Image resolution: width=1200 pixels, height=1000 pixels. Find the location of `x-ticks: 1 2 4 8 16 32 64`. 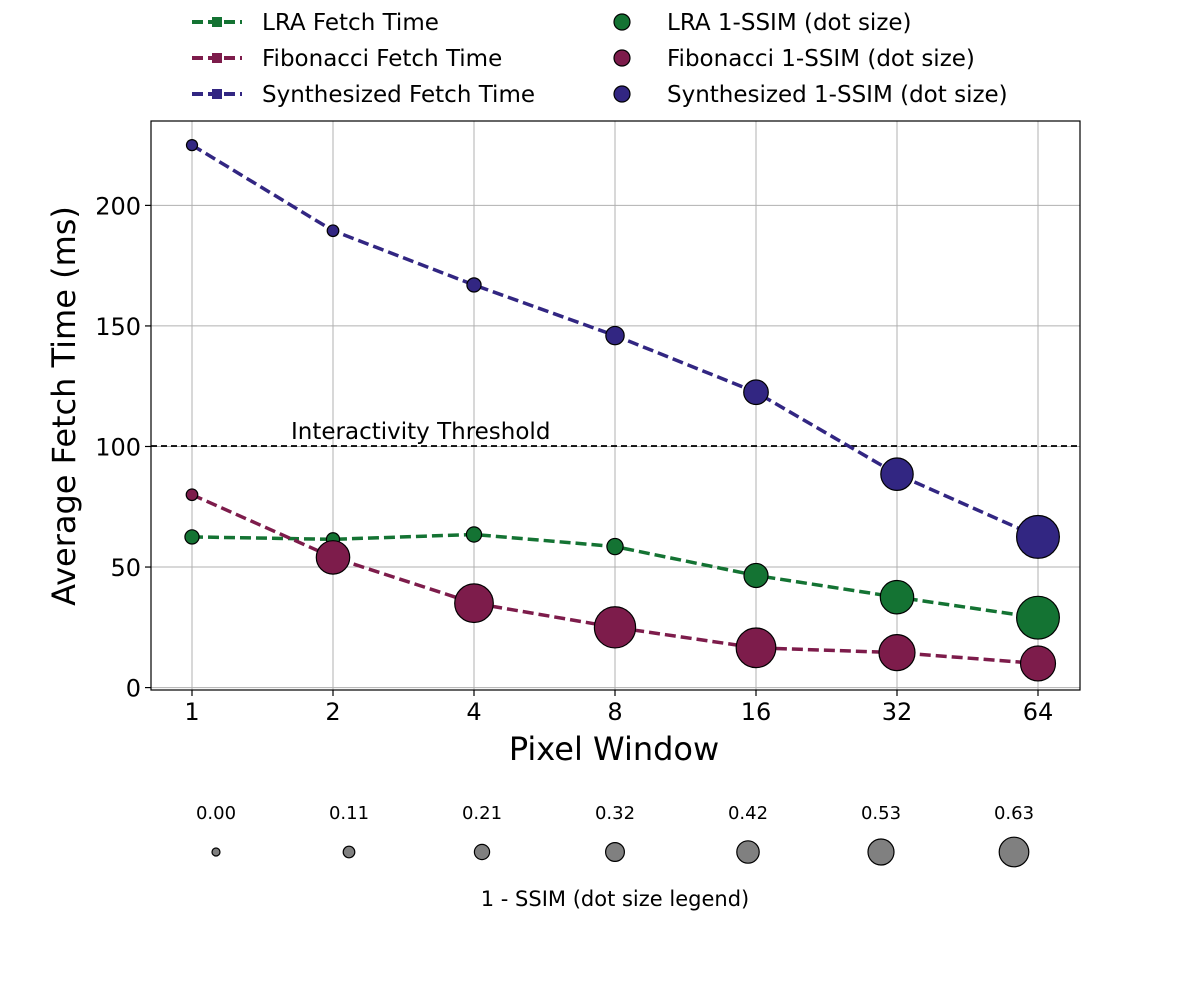

x-ticks: 1 2 4 8 16 32 64 is located at coordinates (618, 708).